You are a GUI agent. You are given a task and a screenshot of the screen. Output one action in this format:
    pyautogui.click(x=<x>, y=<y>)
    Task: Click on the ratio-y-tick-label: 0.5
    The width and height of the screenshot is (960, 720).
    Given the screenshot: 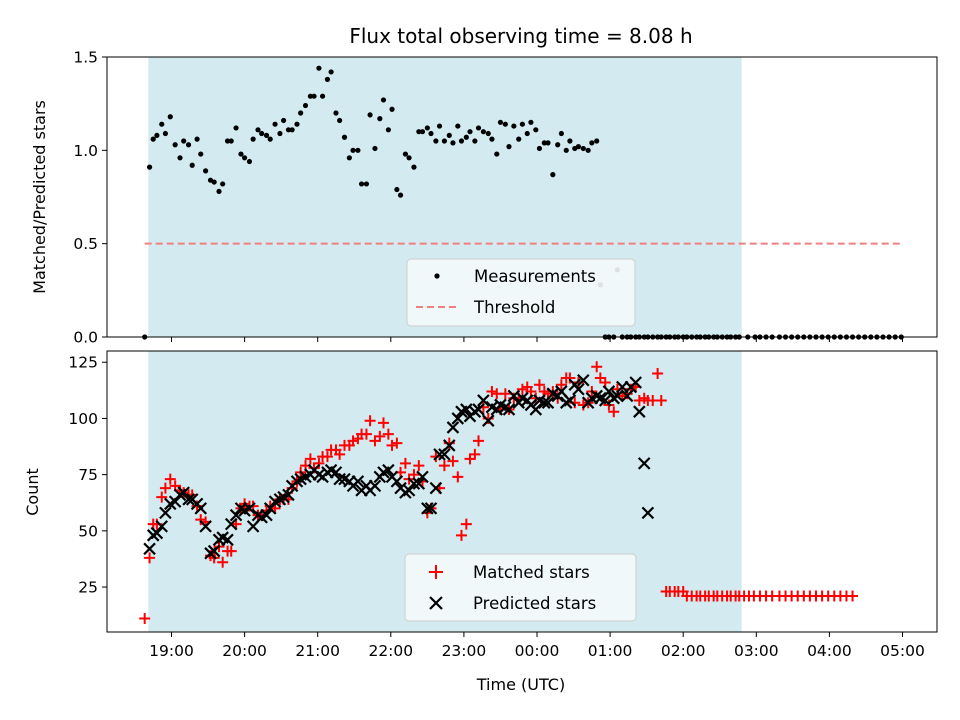 What is the action you would take?
    pyautogui.click(x=85, y=244)
    